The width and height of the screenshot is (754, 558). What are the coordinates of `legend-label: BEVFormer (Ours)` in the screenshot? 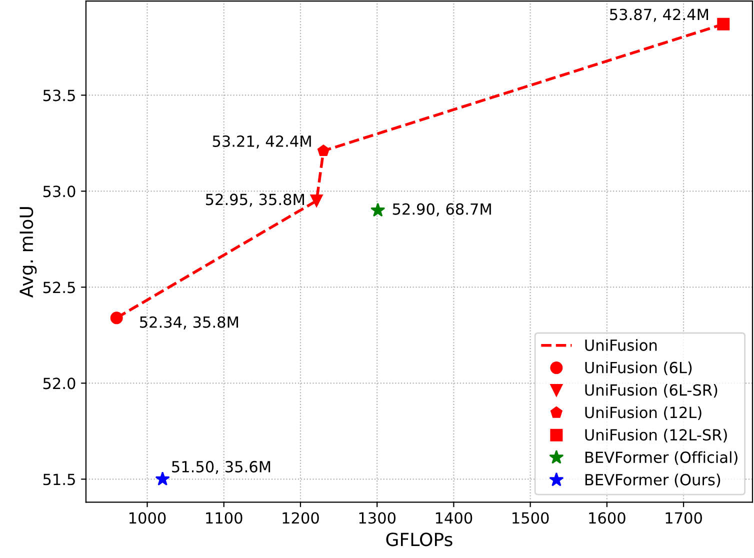 It's located at (652, 481).